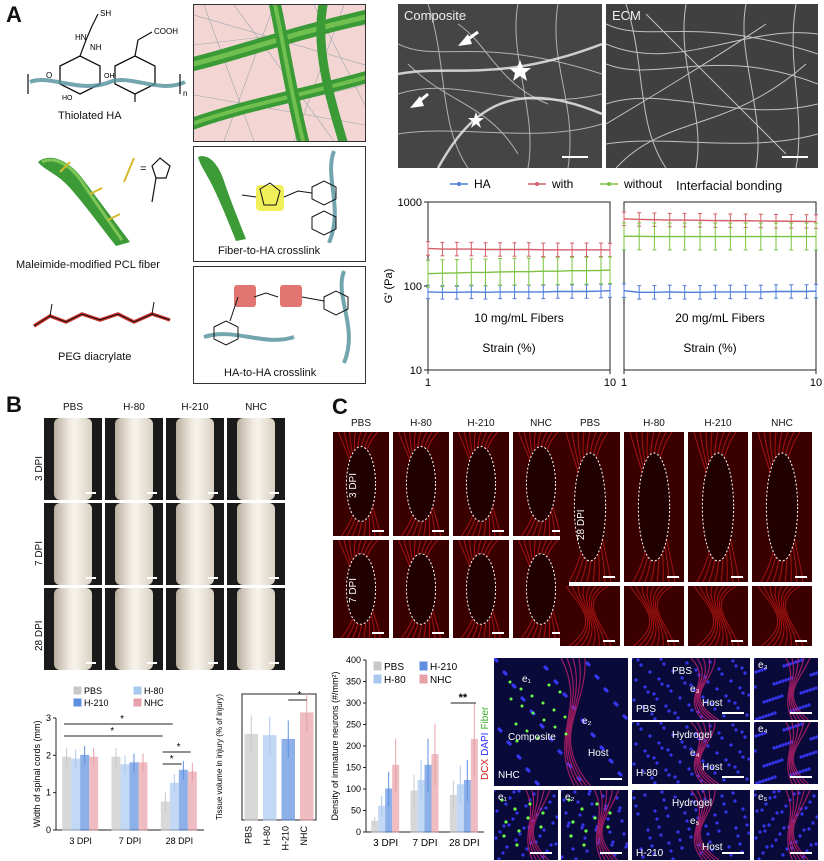 The height and width of the screenshot is (861, 824). What do you see at coordinates (358, 832) in the screenshot?
I see `y-tick-label: 0` at bounding box center [358, 832].